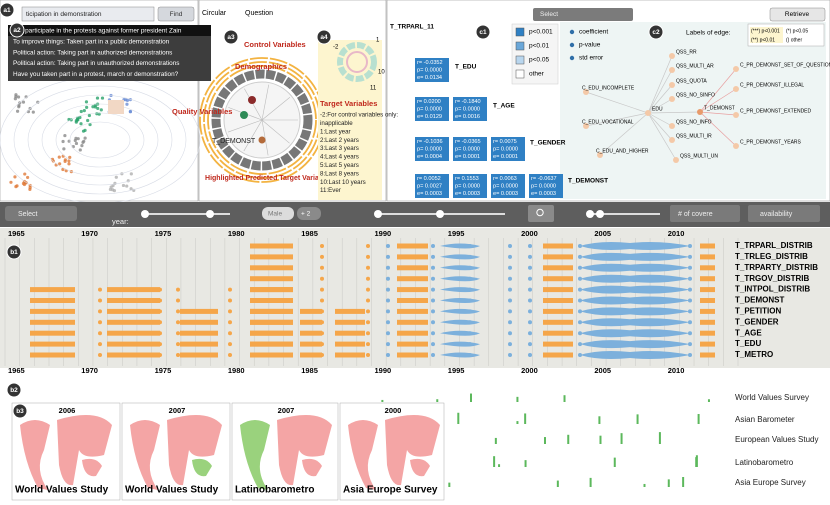 The image size is (830, 505). I want to click on continent, so click(304, 450).